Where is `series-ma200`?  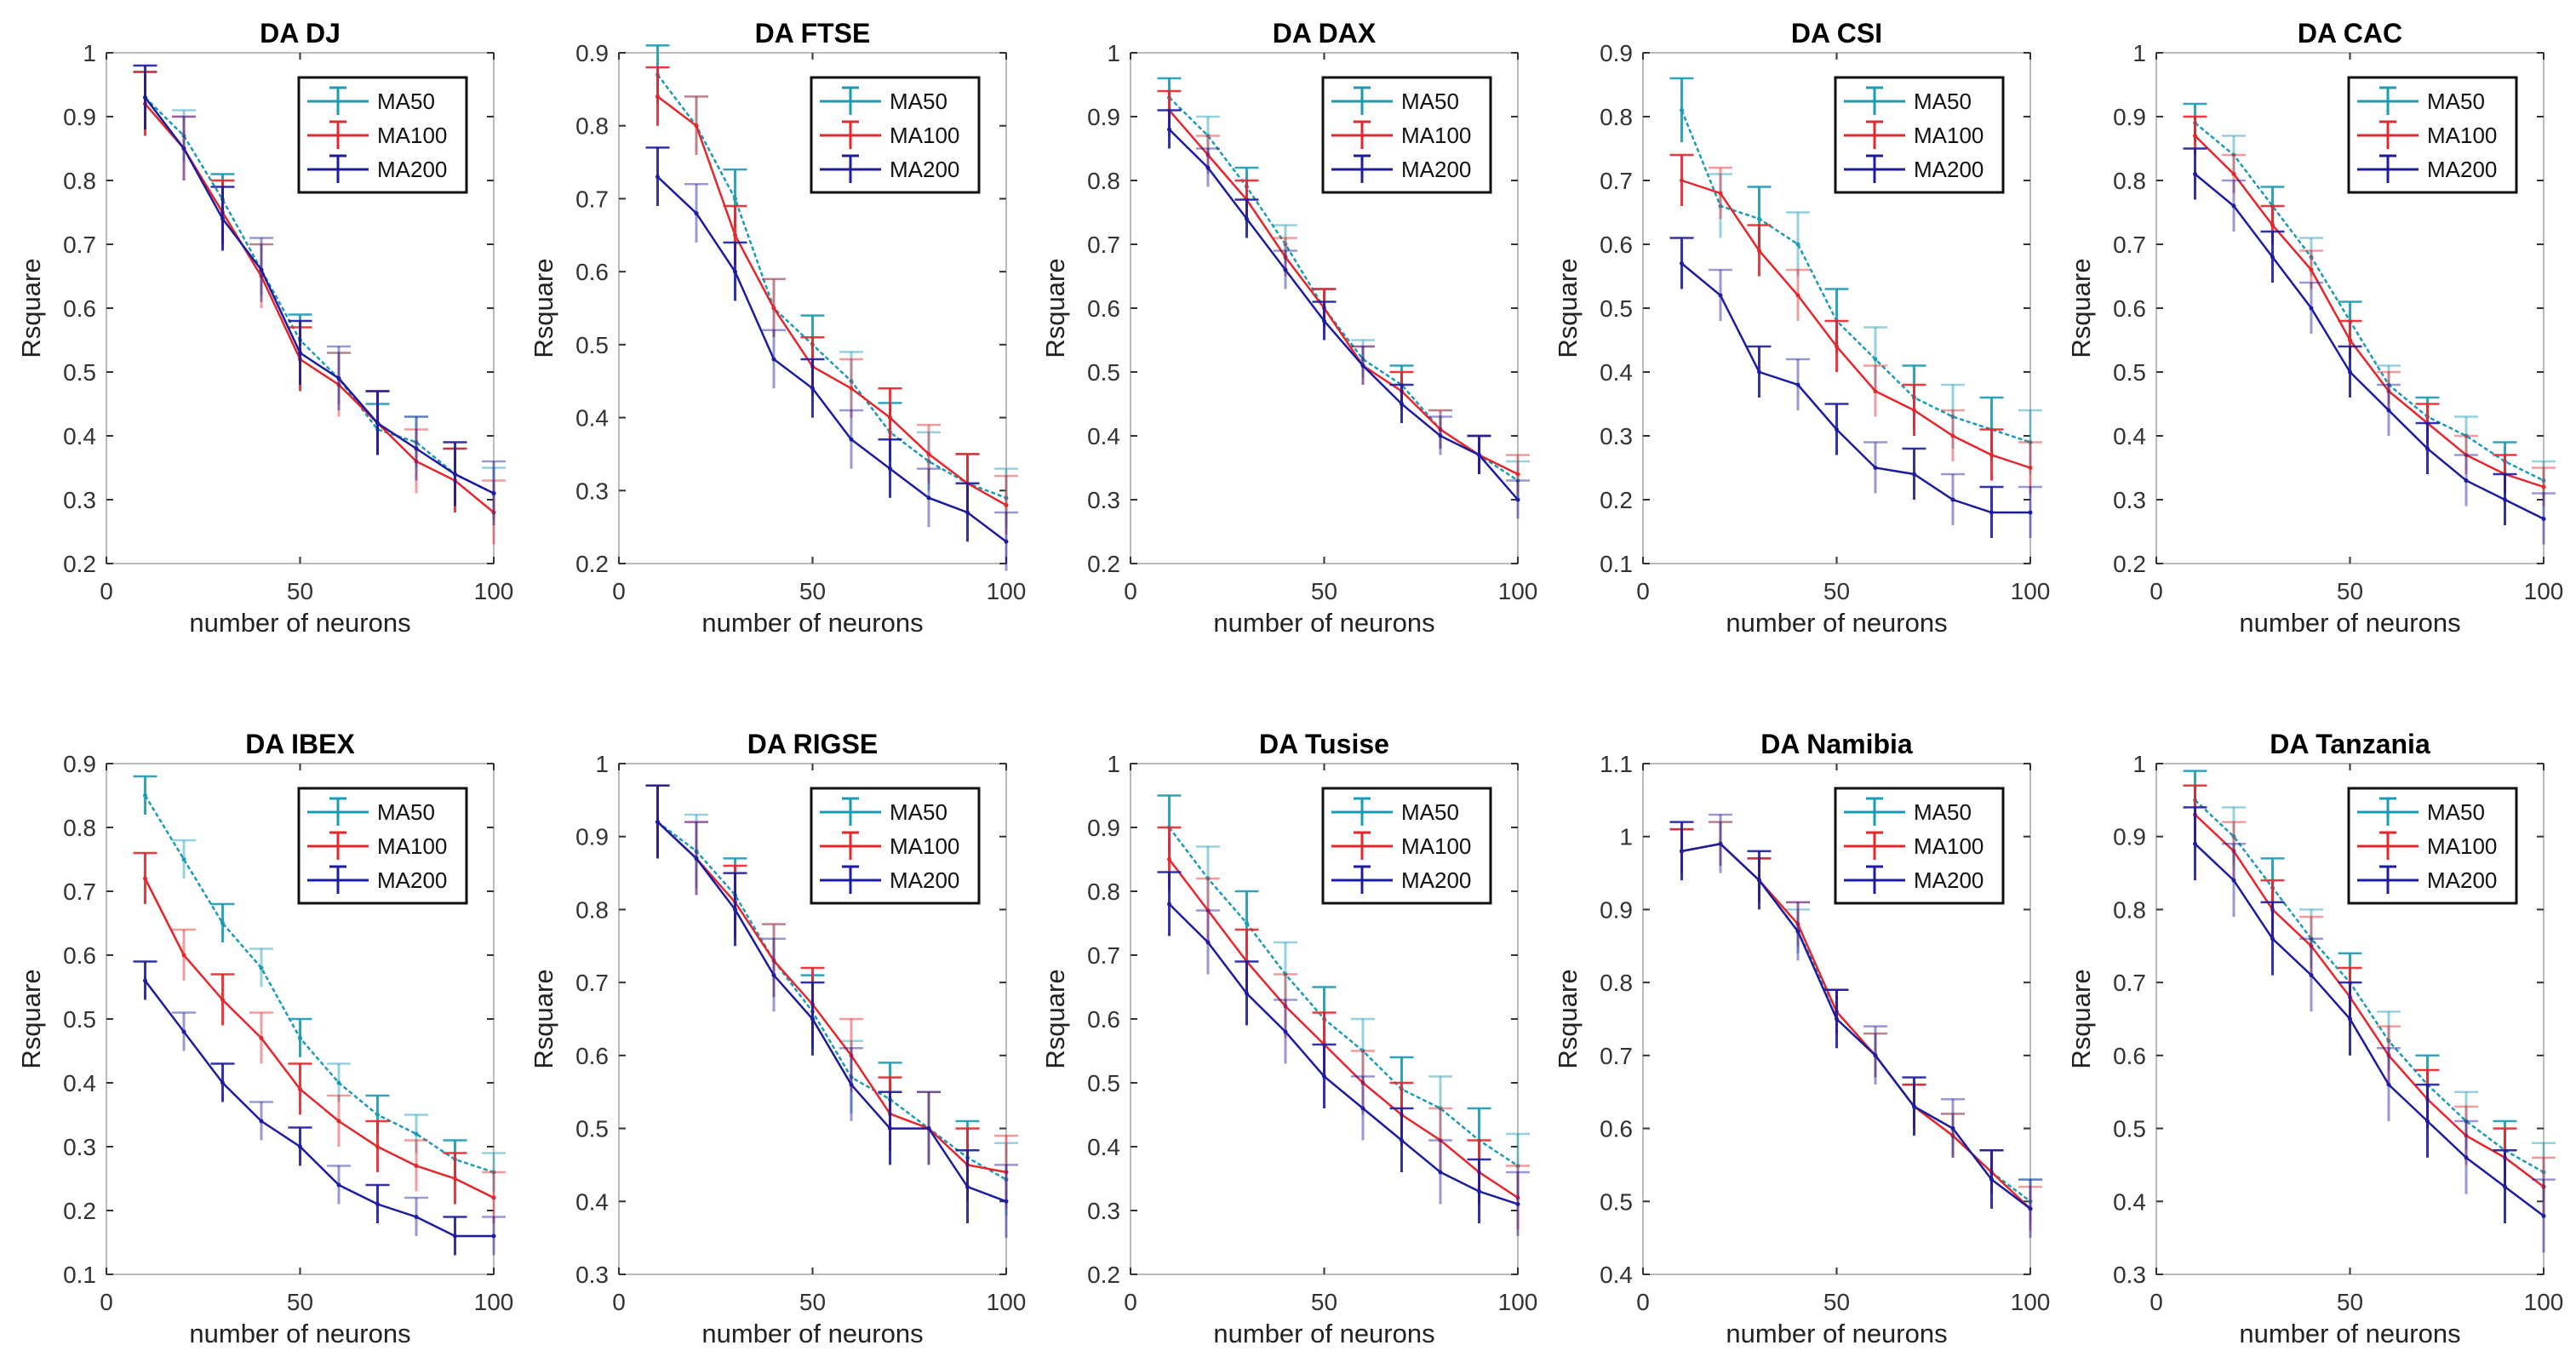
series-ma200 is located at coordinates (1344, 314).